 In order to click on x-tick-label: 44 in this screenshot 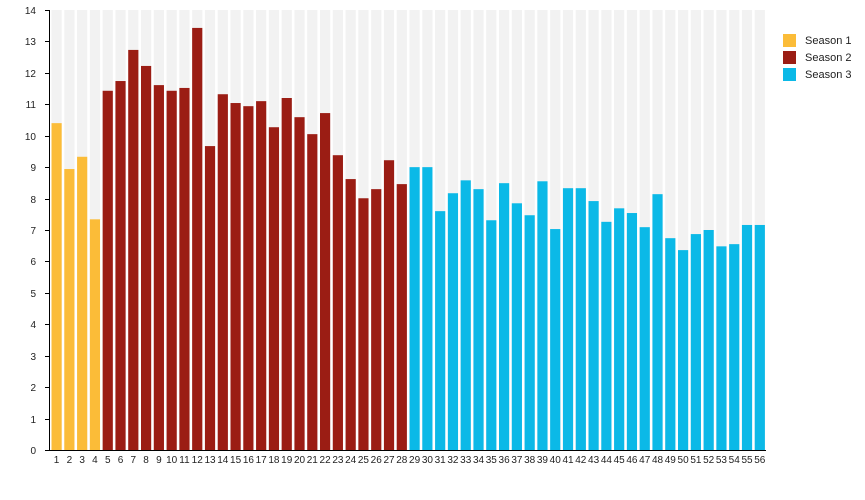, I will do `click(607, 460)`.